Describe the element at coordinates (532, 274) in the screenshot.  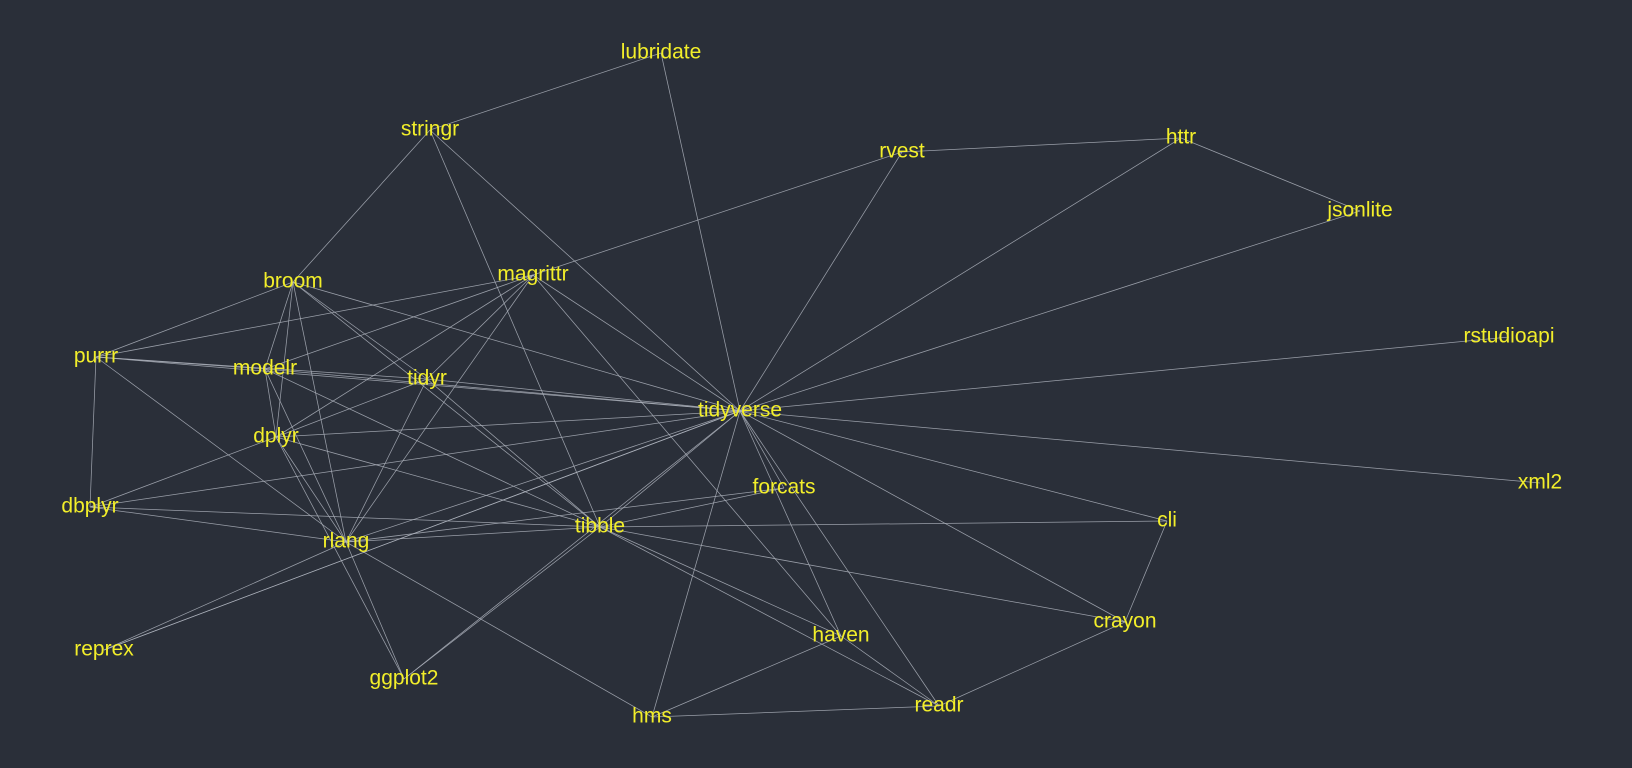
I see `node-magrittr: magrittr` at that location.